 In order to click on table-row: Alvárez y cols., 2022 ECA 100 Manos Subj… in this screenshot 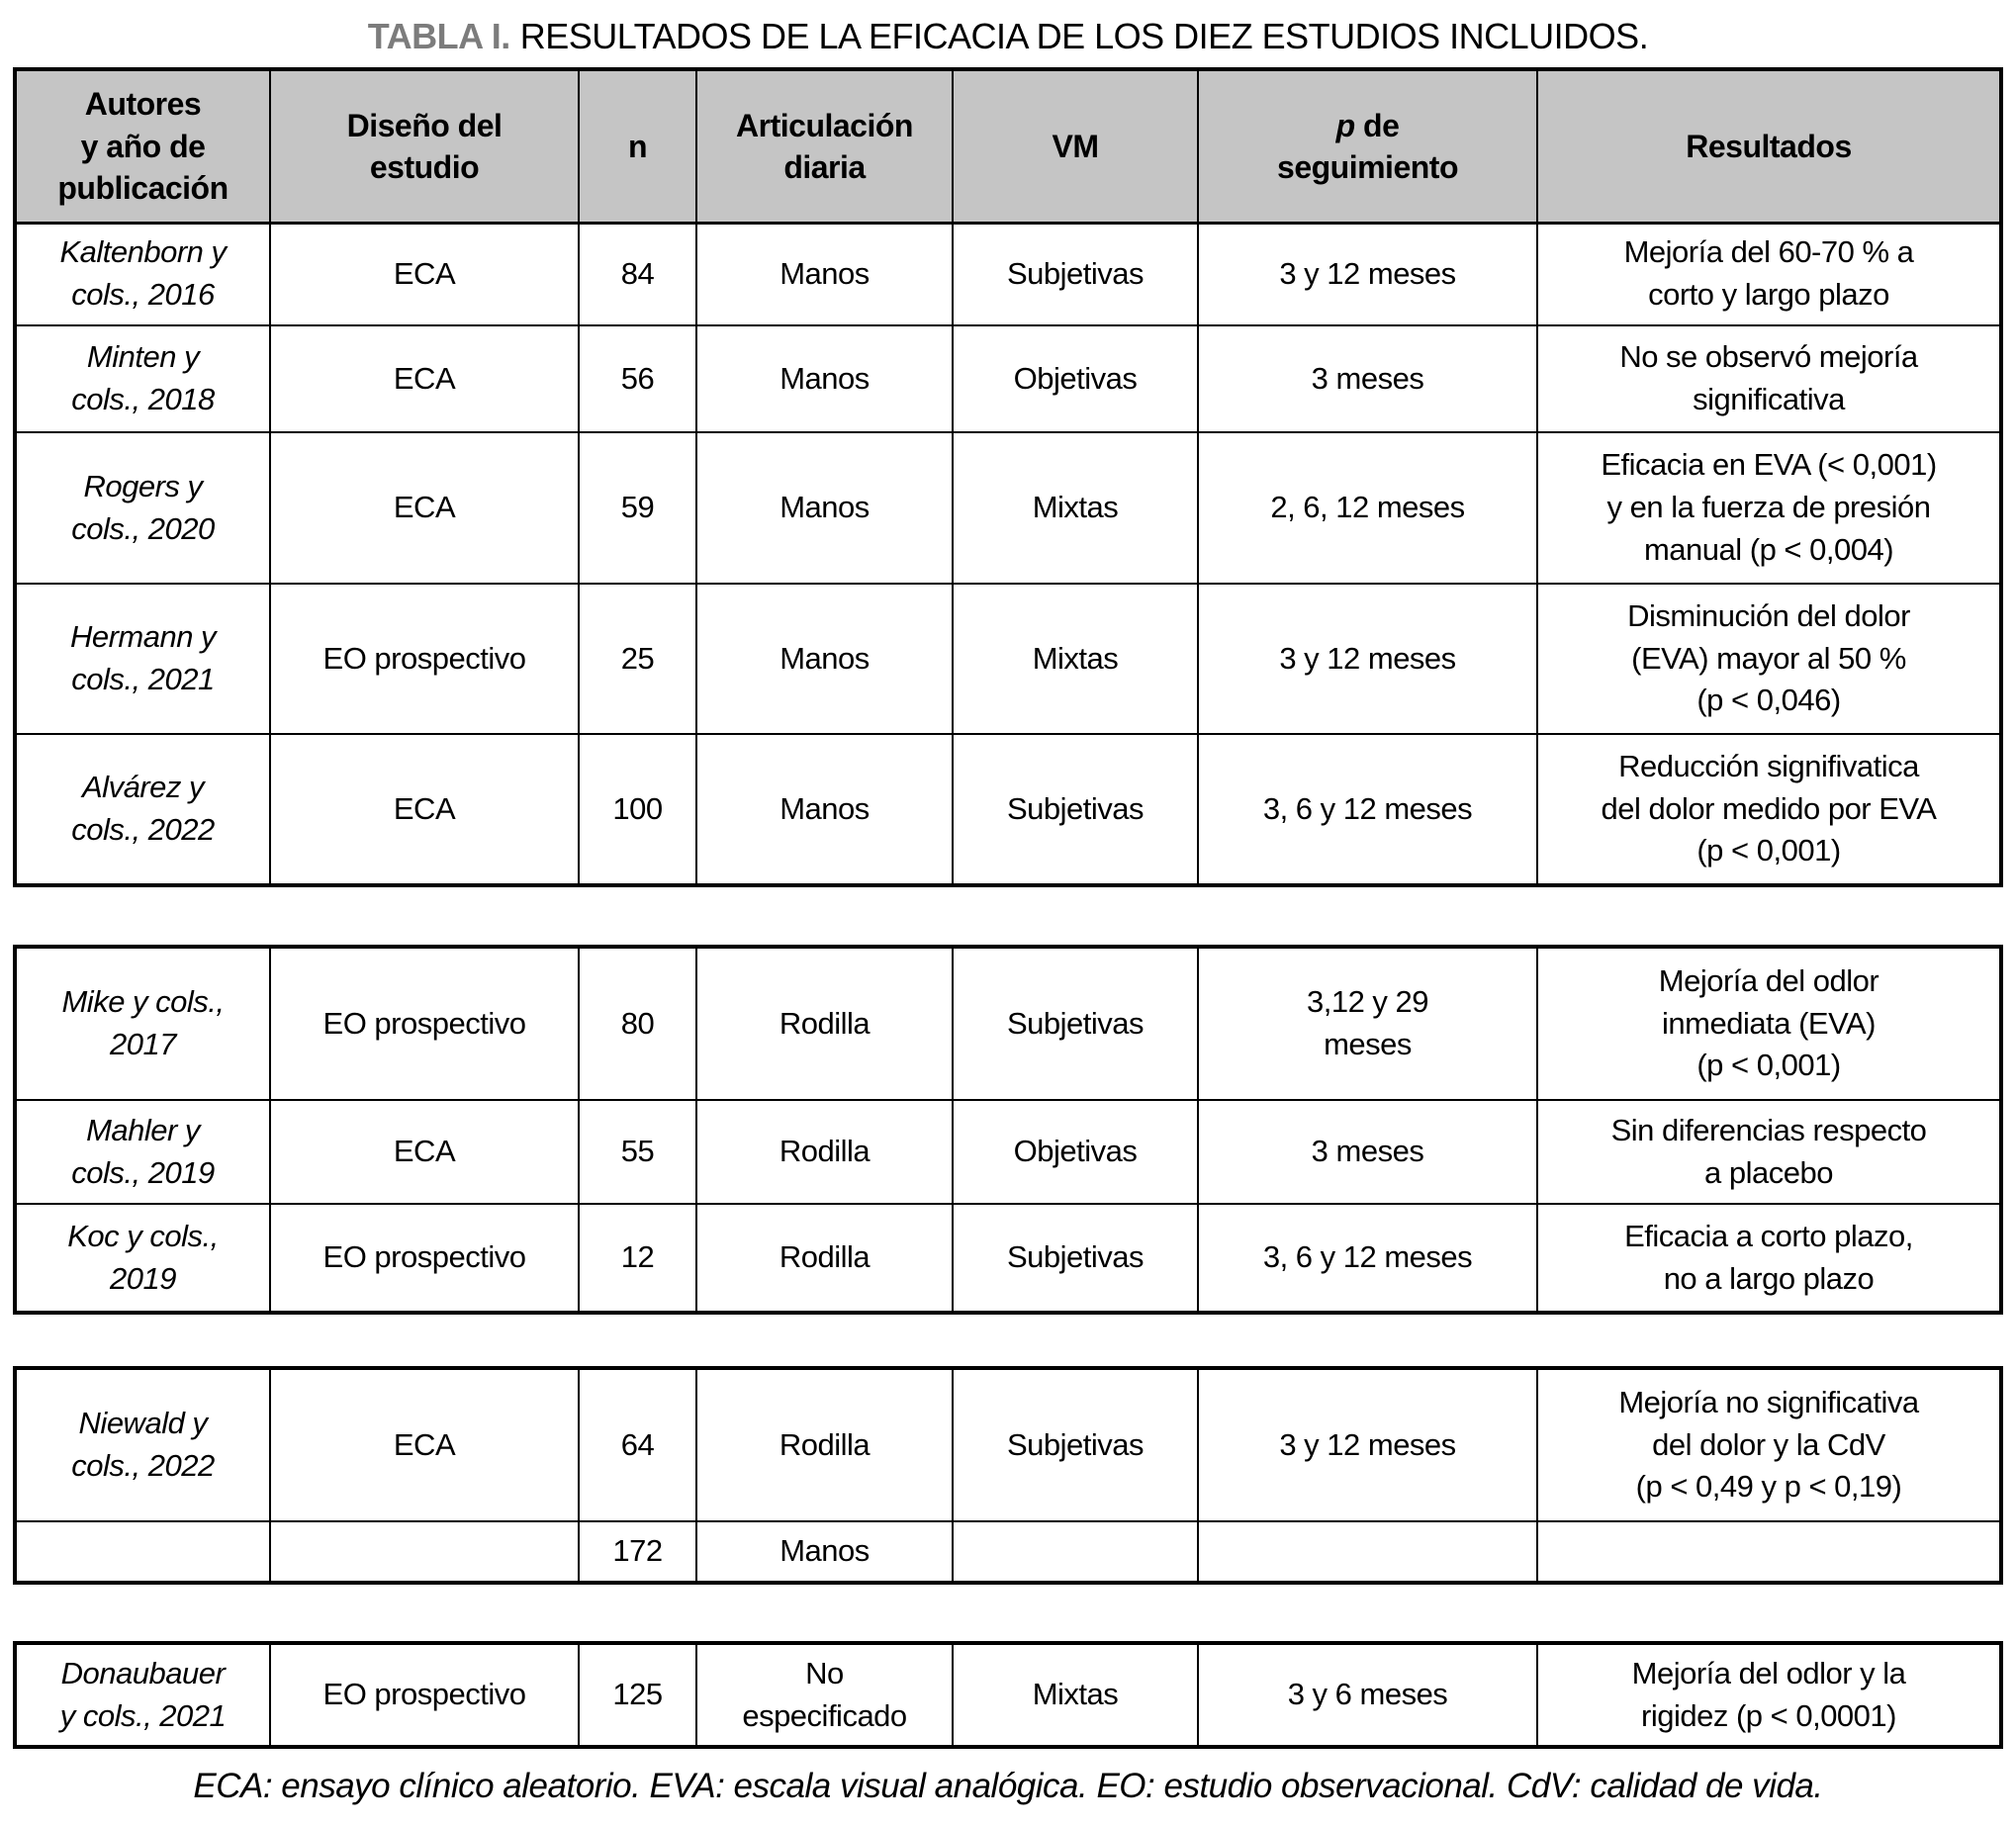, I will do `click(1008, 810)`.